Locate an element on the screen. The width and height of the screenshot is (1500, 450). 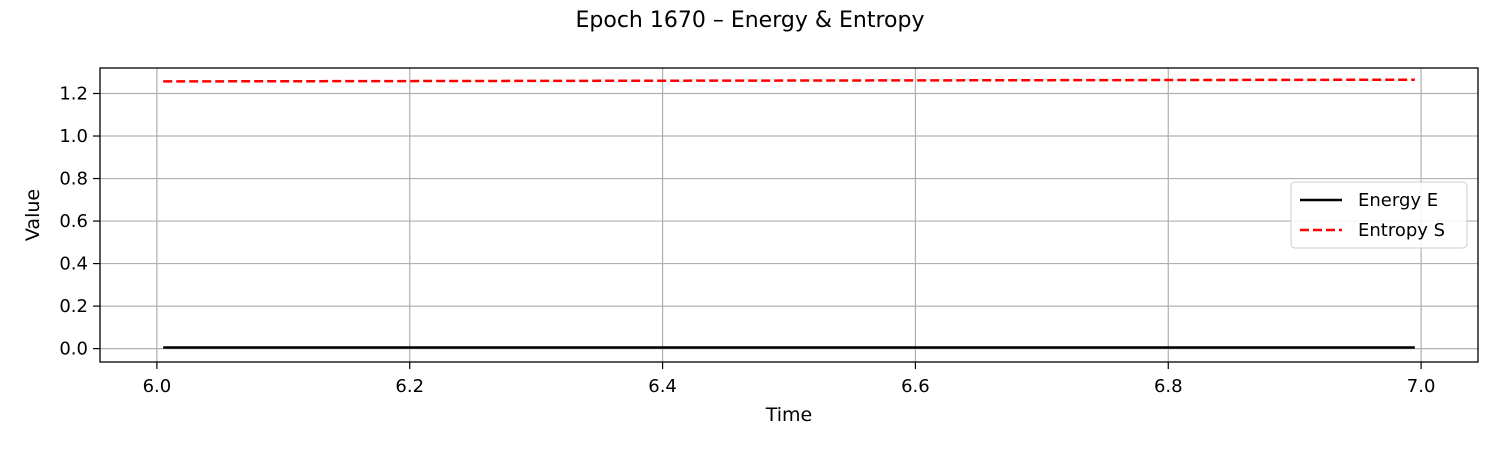
x-axis-label: Time is located at coordinates (789, 415).